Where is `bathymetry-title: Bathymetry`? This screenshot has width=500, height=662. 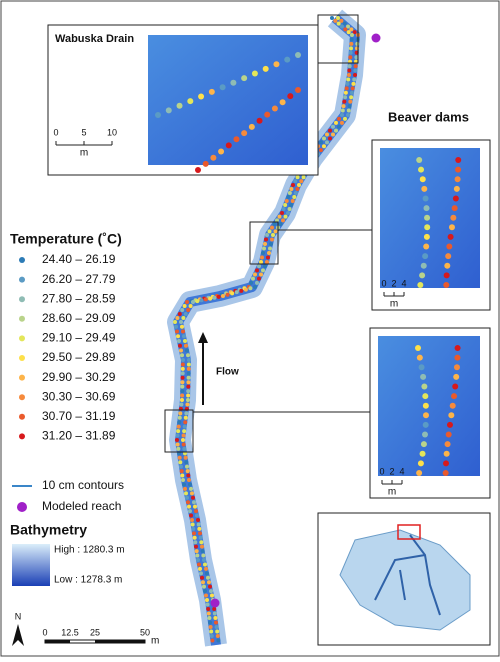 bathymetry-title: Bathymetry is located at coordinates (48, 530).